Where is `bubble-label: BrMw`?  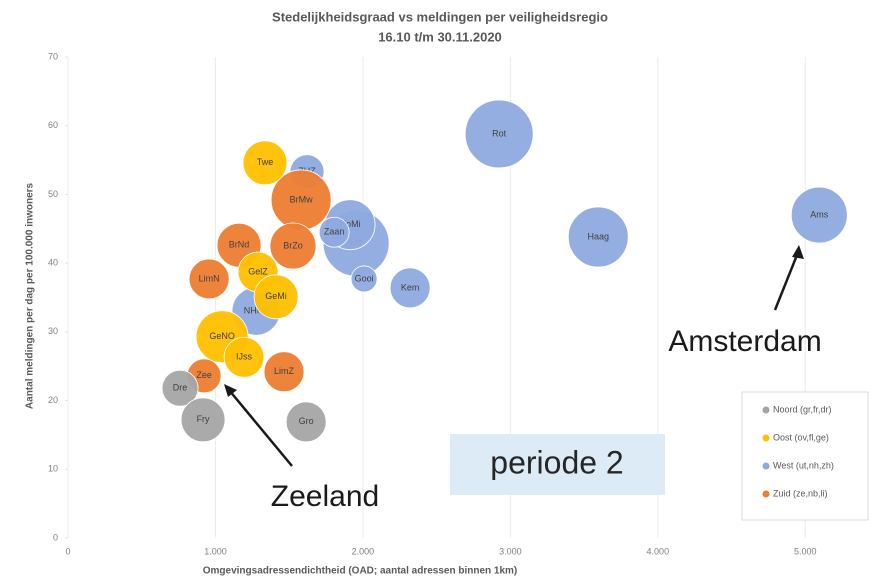 bubble-label: BrMw is located at coordinates (301, 199).